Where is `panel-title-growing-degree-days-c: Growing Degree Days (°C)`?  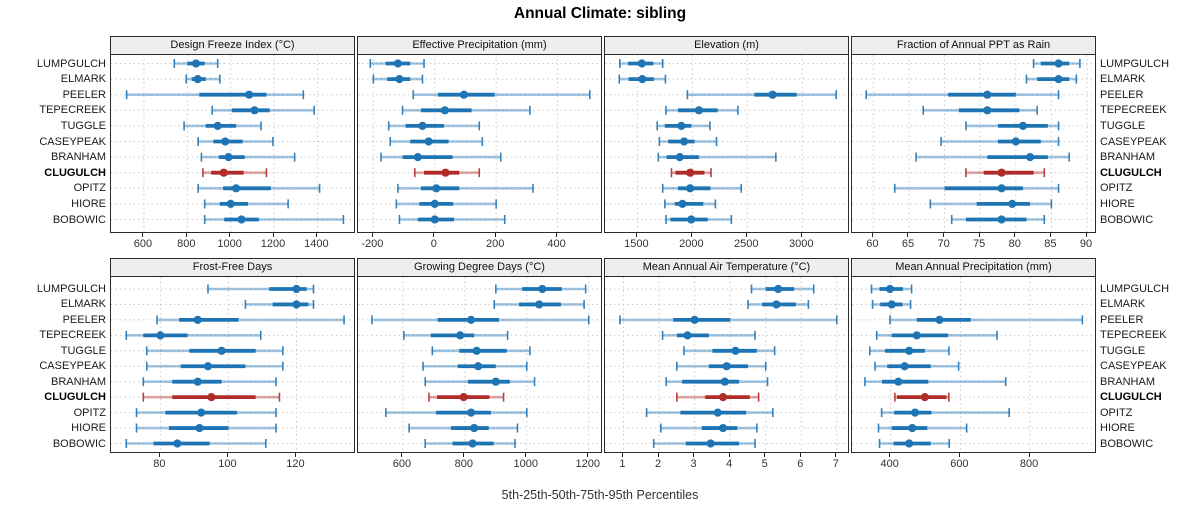
panel-title-growing-degree-days-c: Growing Degree Days (°C) is located at coordinates (479, 267).